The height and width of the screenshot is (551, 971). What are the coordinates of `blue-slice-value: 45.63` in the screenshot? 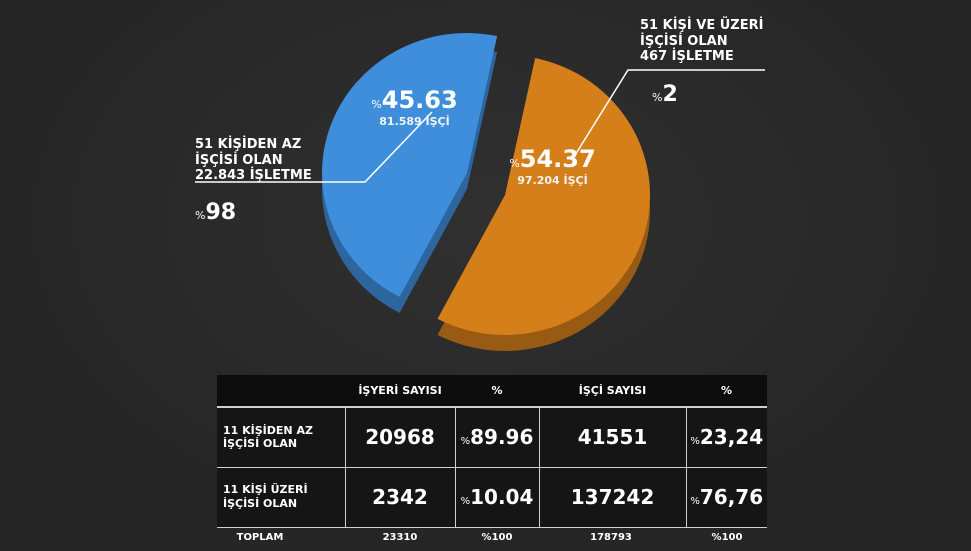 It's located at (419, 100).